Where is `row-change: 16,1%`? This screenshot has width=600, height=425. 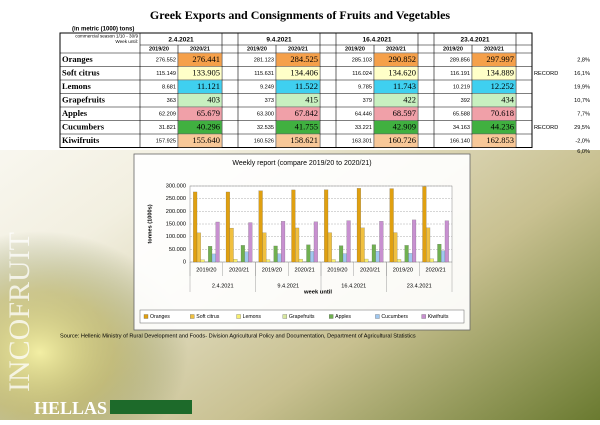 row-change: 16,1% is located at coordinates (582, 74).